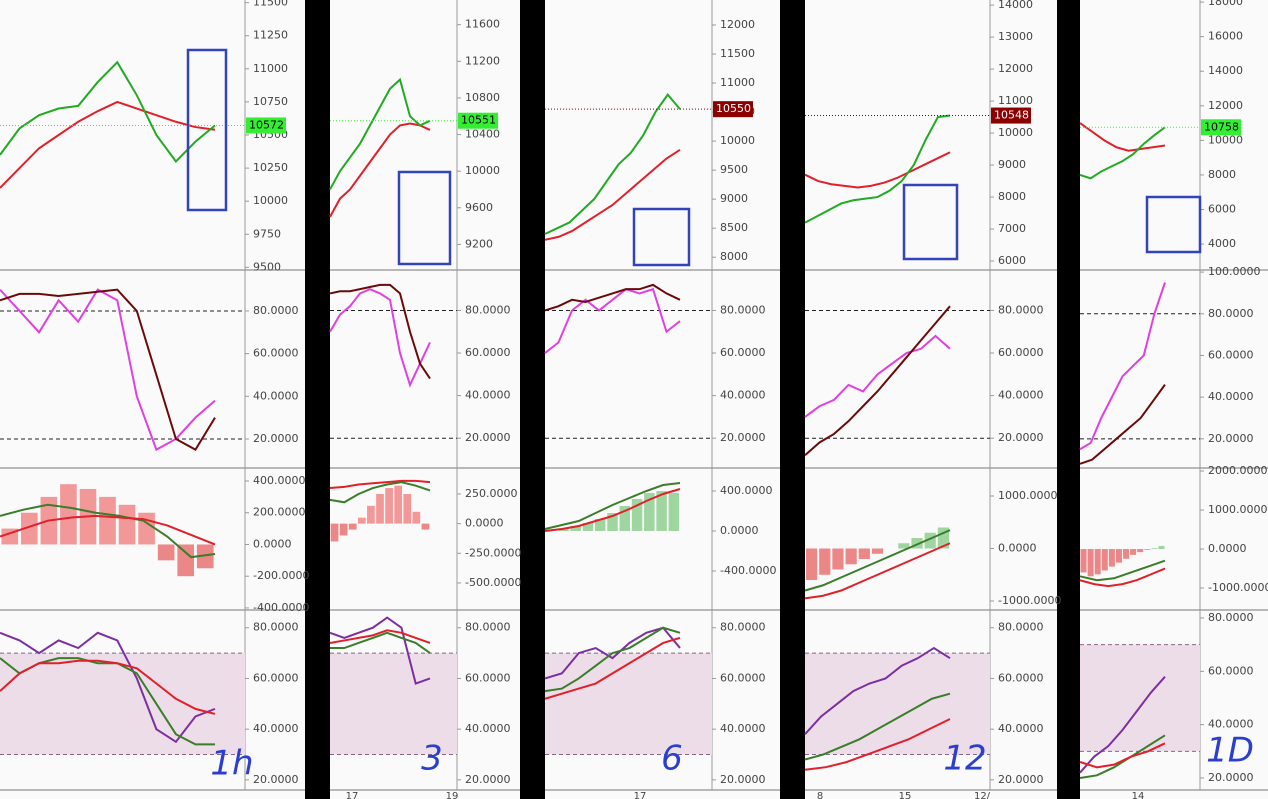  Describe the element at coordinates (482, 24) in the screenshot. I see `y-tick-label: 11600` at that location.